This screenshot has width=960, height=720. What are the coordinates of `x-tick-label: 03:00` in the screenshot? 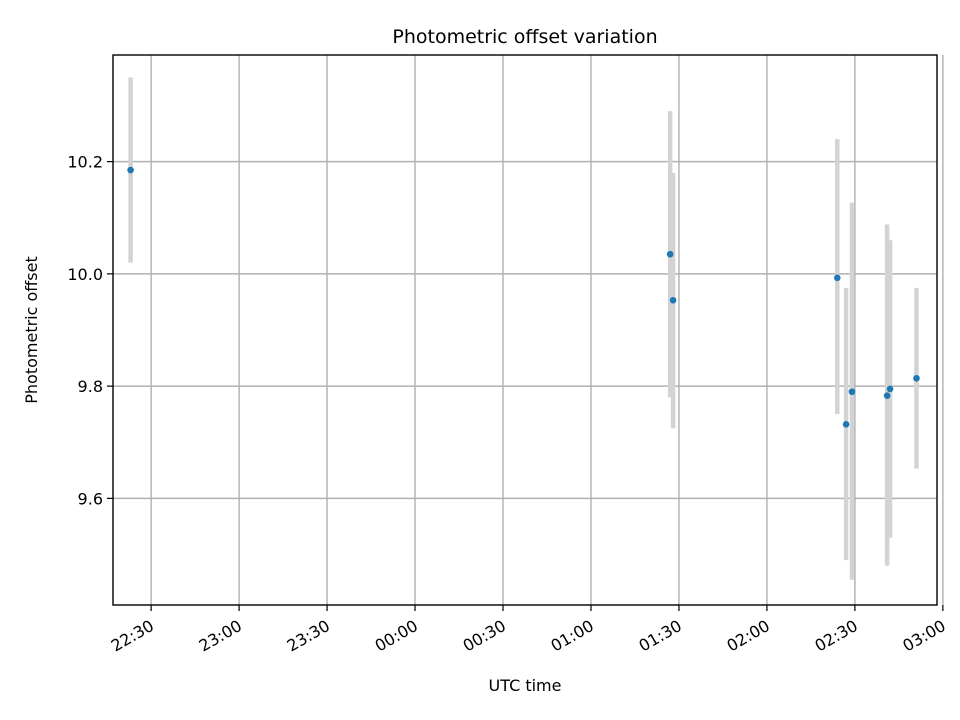 It's located at (923, 636).